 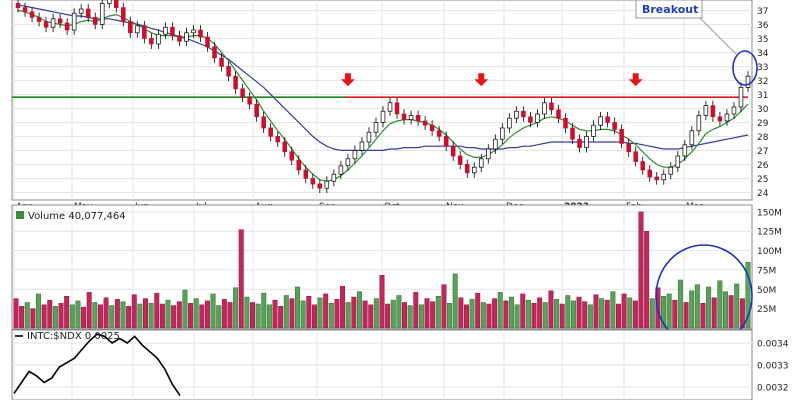 I want to click on price-y-tick-label: 32, so click(x=762, y=82).